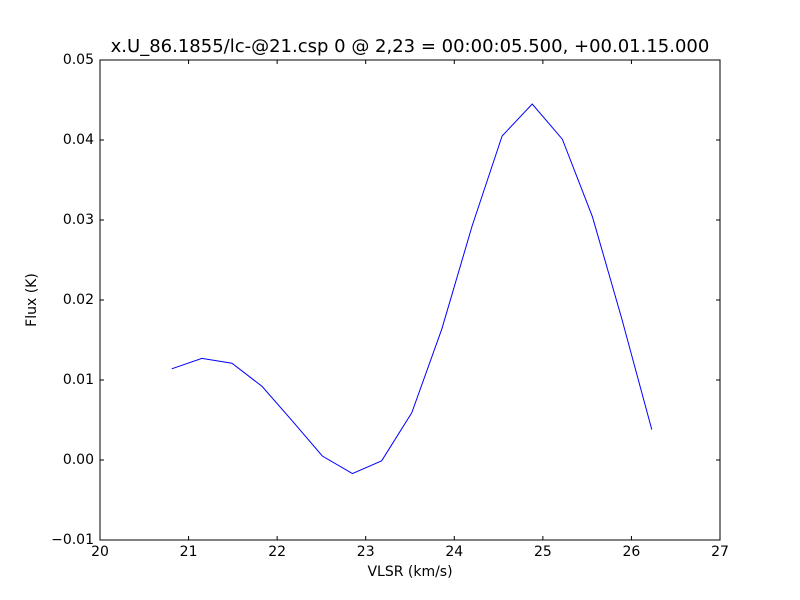  Describe the element at coordinates (277, 552) in the screenshot. I see `x-tick-label: 22` at that location.